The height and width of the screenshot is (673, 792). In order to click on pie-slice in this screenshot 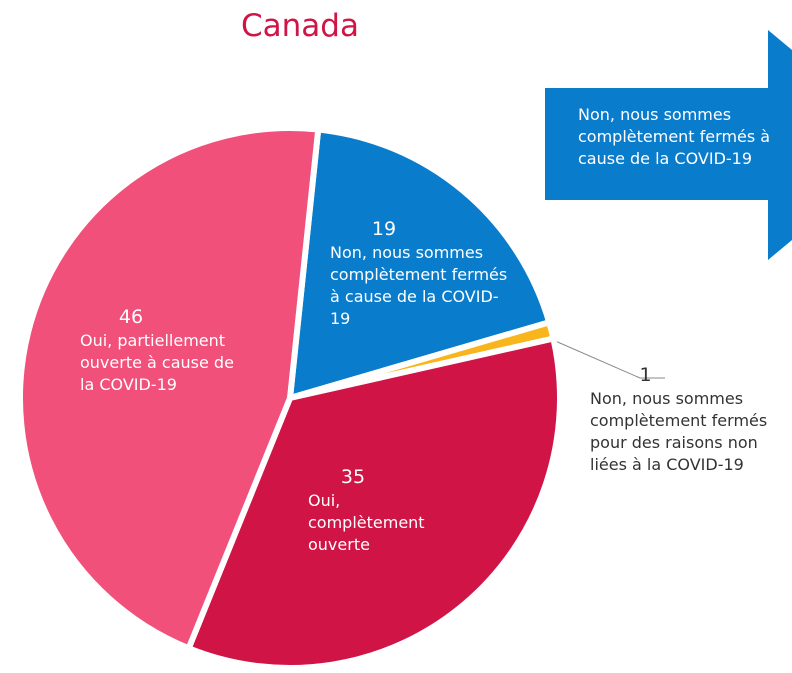, I will do `click(419, 264)`.